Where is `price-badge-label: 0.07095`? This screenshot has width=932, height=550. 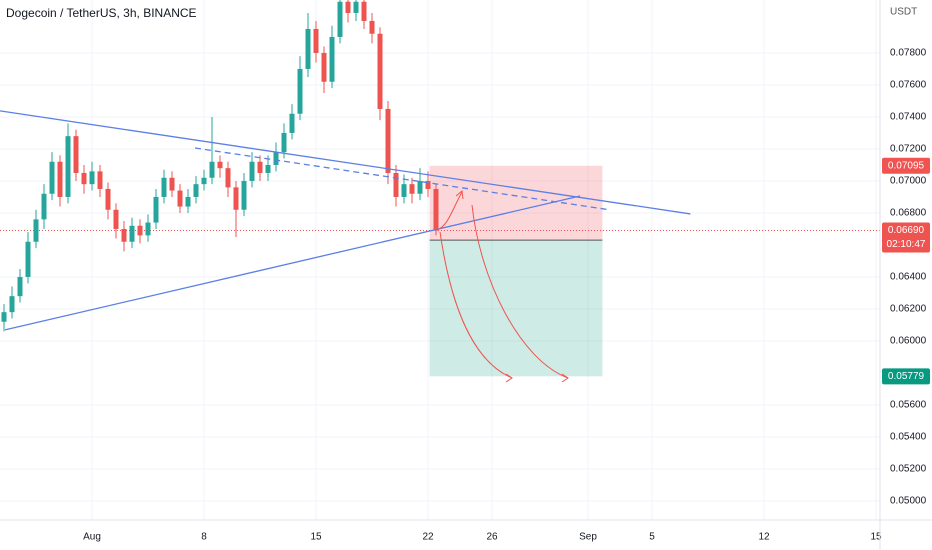
price-badge-label: 0.07095 is located at coordinates (906, 165).